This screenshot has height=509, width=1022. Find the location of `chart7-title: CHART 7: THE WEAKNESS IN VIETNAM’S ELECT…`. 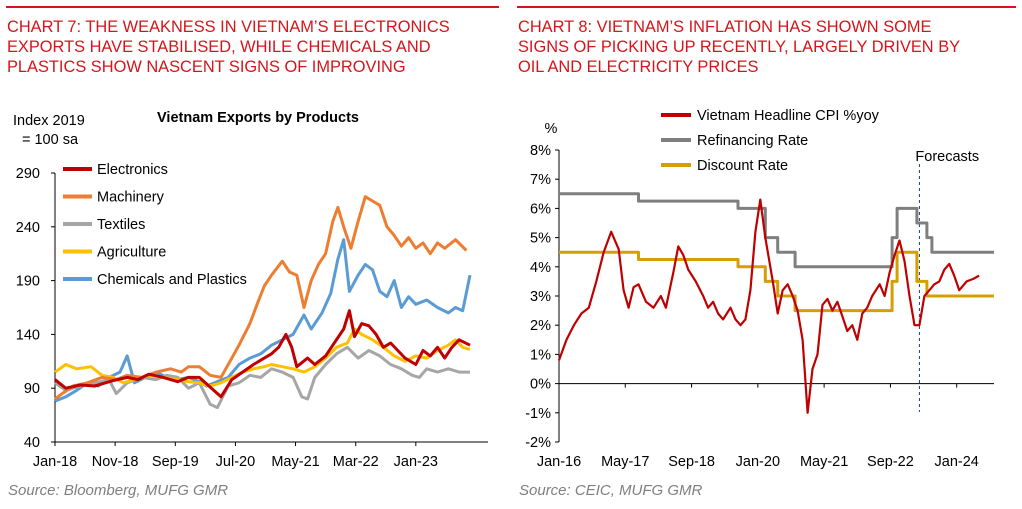

chart7-title: CHART 7: THE WEAKNESS IN VIETNAM’S ELECT… is located at coordinates (228, 47).